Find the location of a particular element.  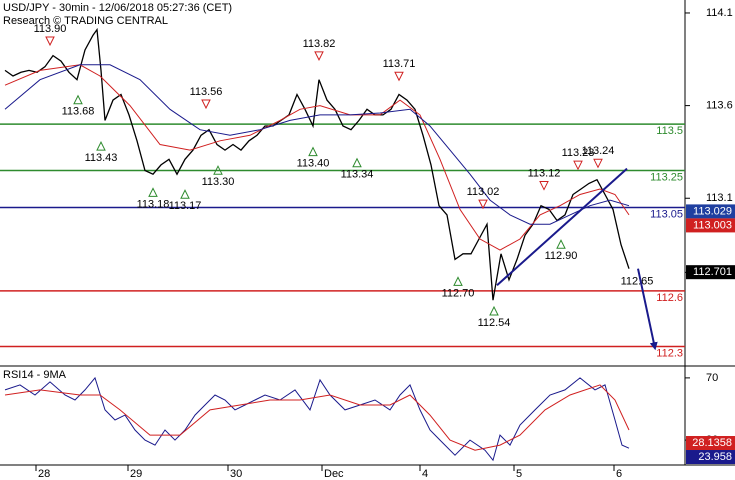

x-tick-label: 30 is located at coordinates (236, 474).